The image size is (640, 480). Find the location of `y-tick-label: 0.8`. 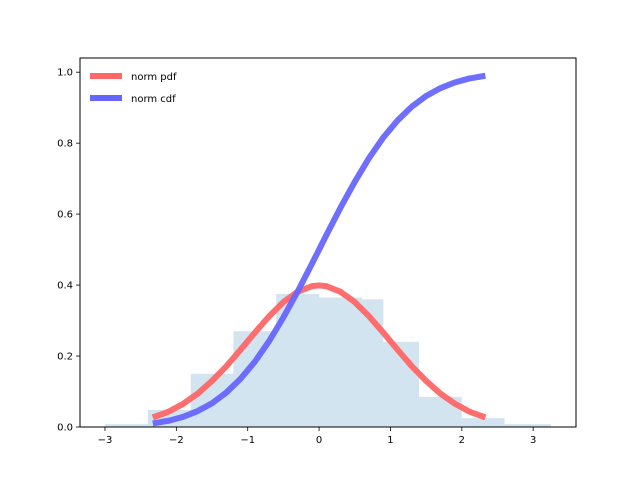

y-tick-label: 0.8 is located at coordinates (65, 144).